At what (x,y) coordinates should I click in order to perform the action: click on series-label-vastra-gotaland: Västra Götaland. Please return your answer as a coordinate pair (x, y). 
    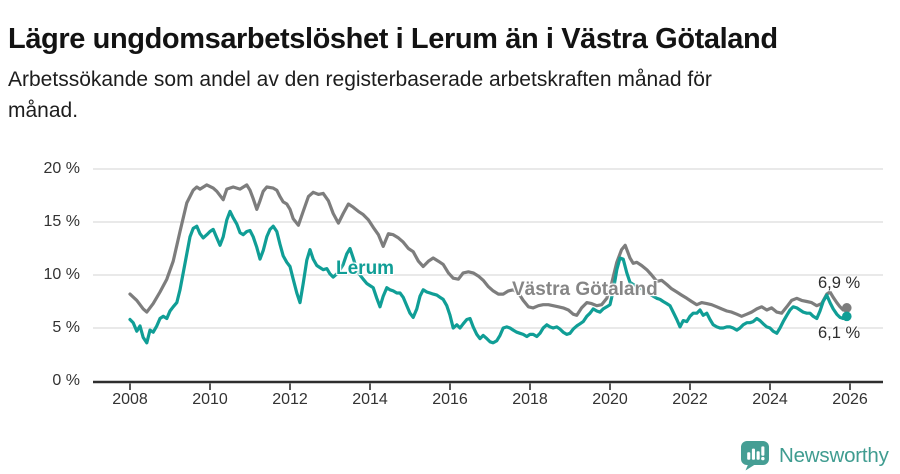
    Looking at the image, I should click on (585, 289).